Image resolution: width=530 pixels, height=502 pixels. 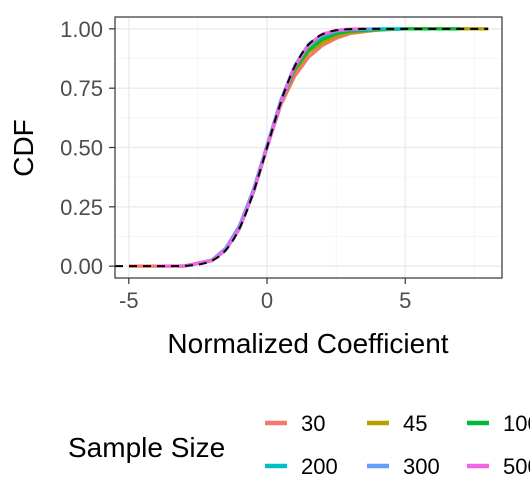 What do you see at coordinates (146, 447) in the screenshot?
I see `legend-title: Sample Size` at bounding box center [146, 447].